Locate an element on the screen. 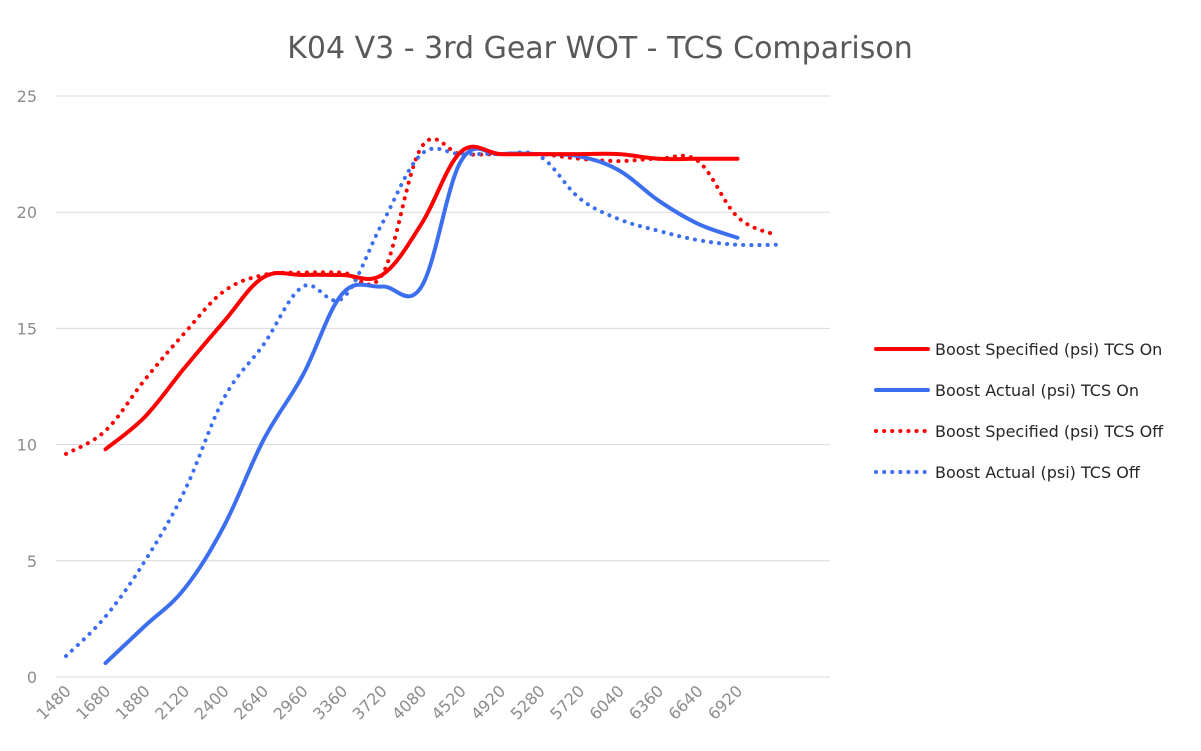 The image size is (1201, 751). y-tick-label: 0 is located at coordinates (32, 677).